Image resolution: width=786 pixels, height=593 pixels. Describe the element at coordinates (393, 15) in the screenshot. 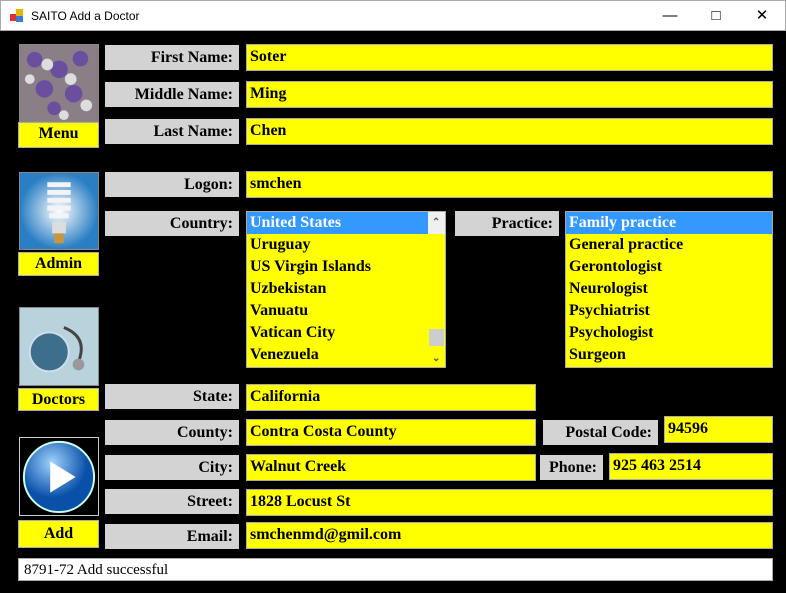

I see `title-bar: SAITO Add a Doctor — □ ✕` at that location.